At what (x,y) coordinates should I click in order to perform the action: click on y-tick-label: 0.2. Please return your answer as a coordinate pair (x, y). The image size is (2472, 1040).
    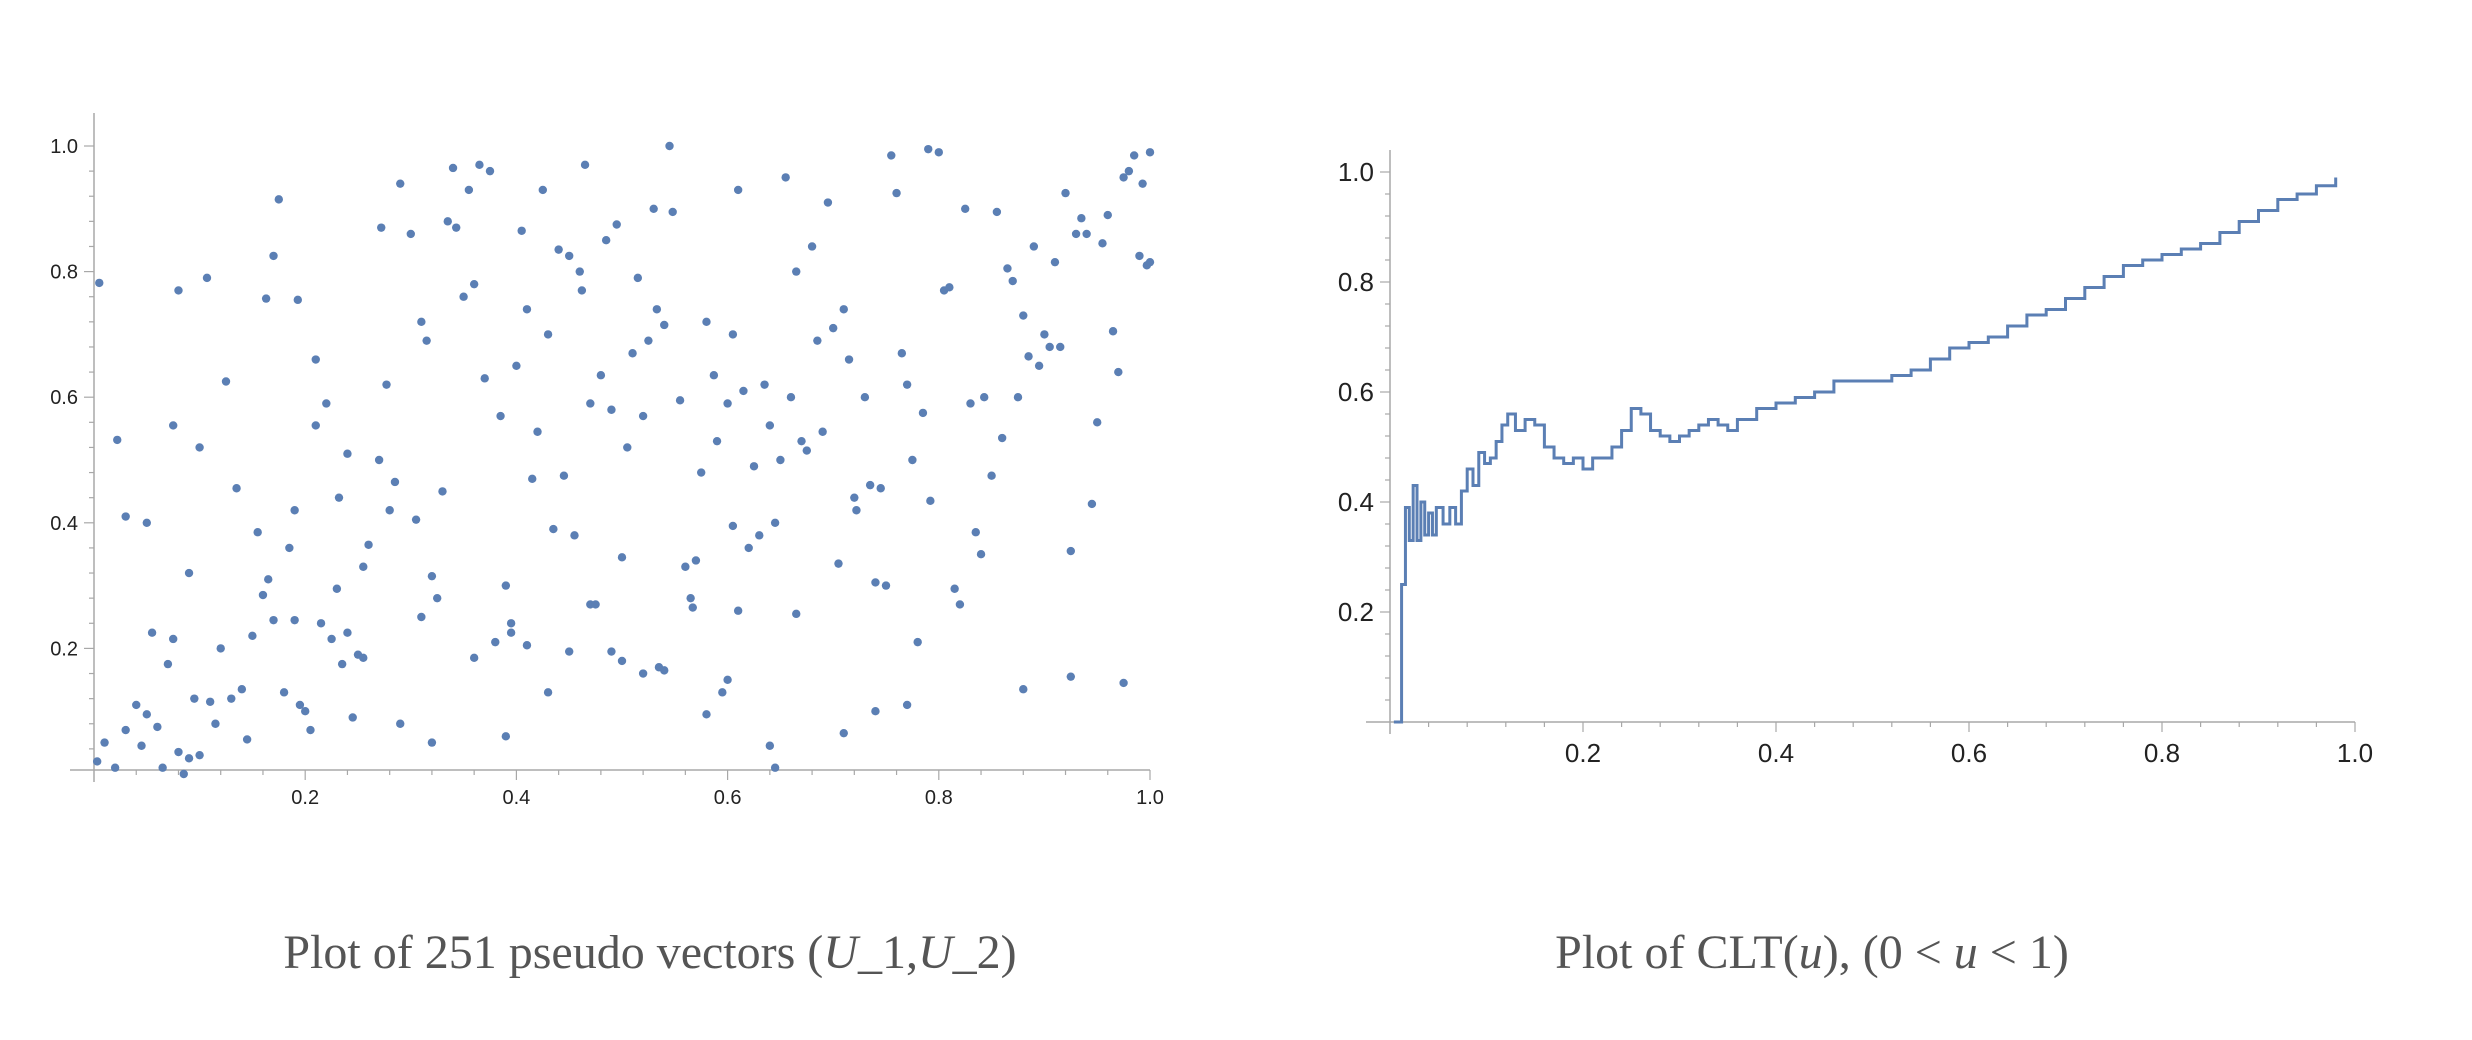
    Looking at the image, I should click on (1356, 612).